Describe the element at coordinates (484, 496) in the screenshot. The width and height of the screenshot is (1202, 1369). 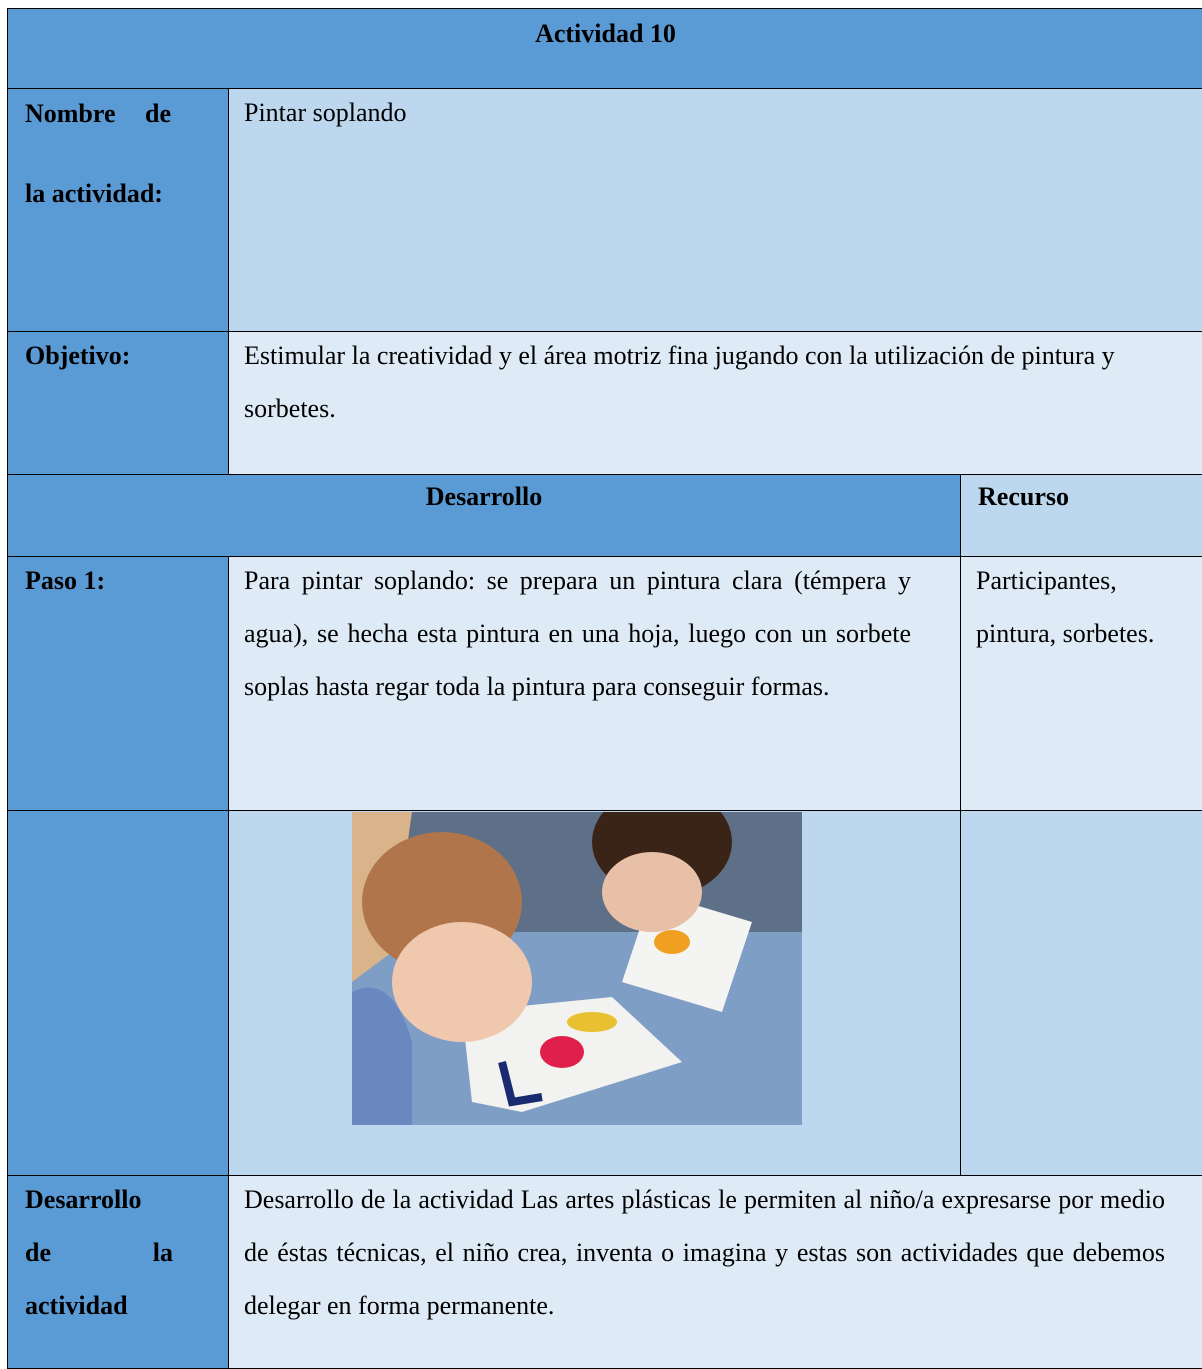
I see `development-header: Desarrollo` at that location.